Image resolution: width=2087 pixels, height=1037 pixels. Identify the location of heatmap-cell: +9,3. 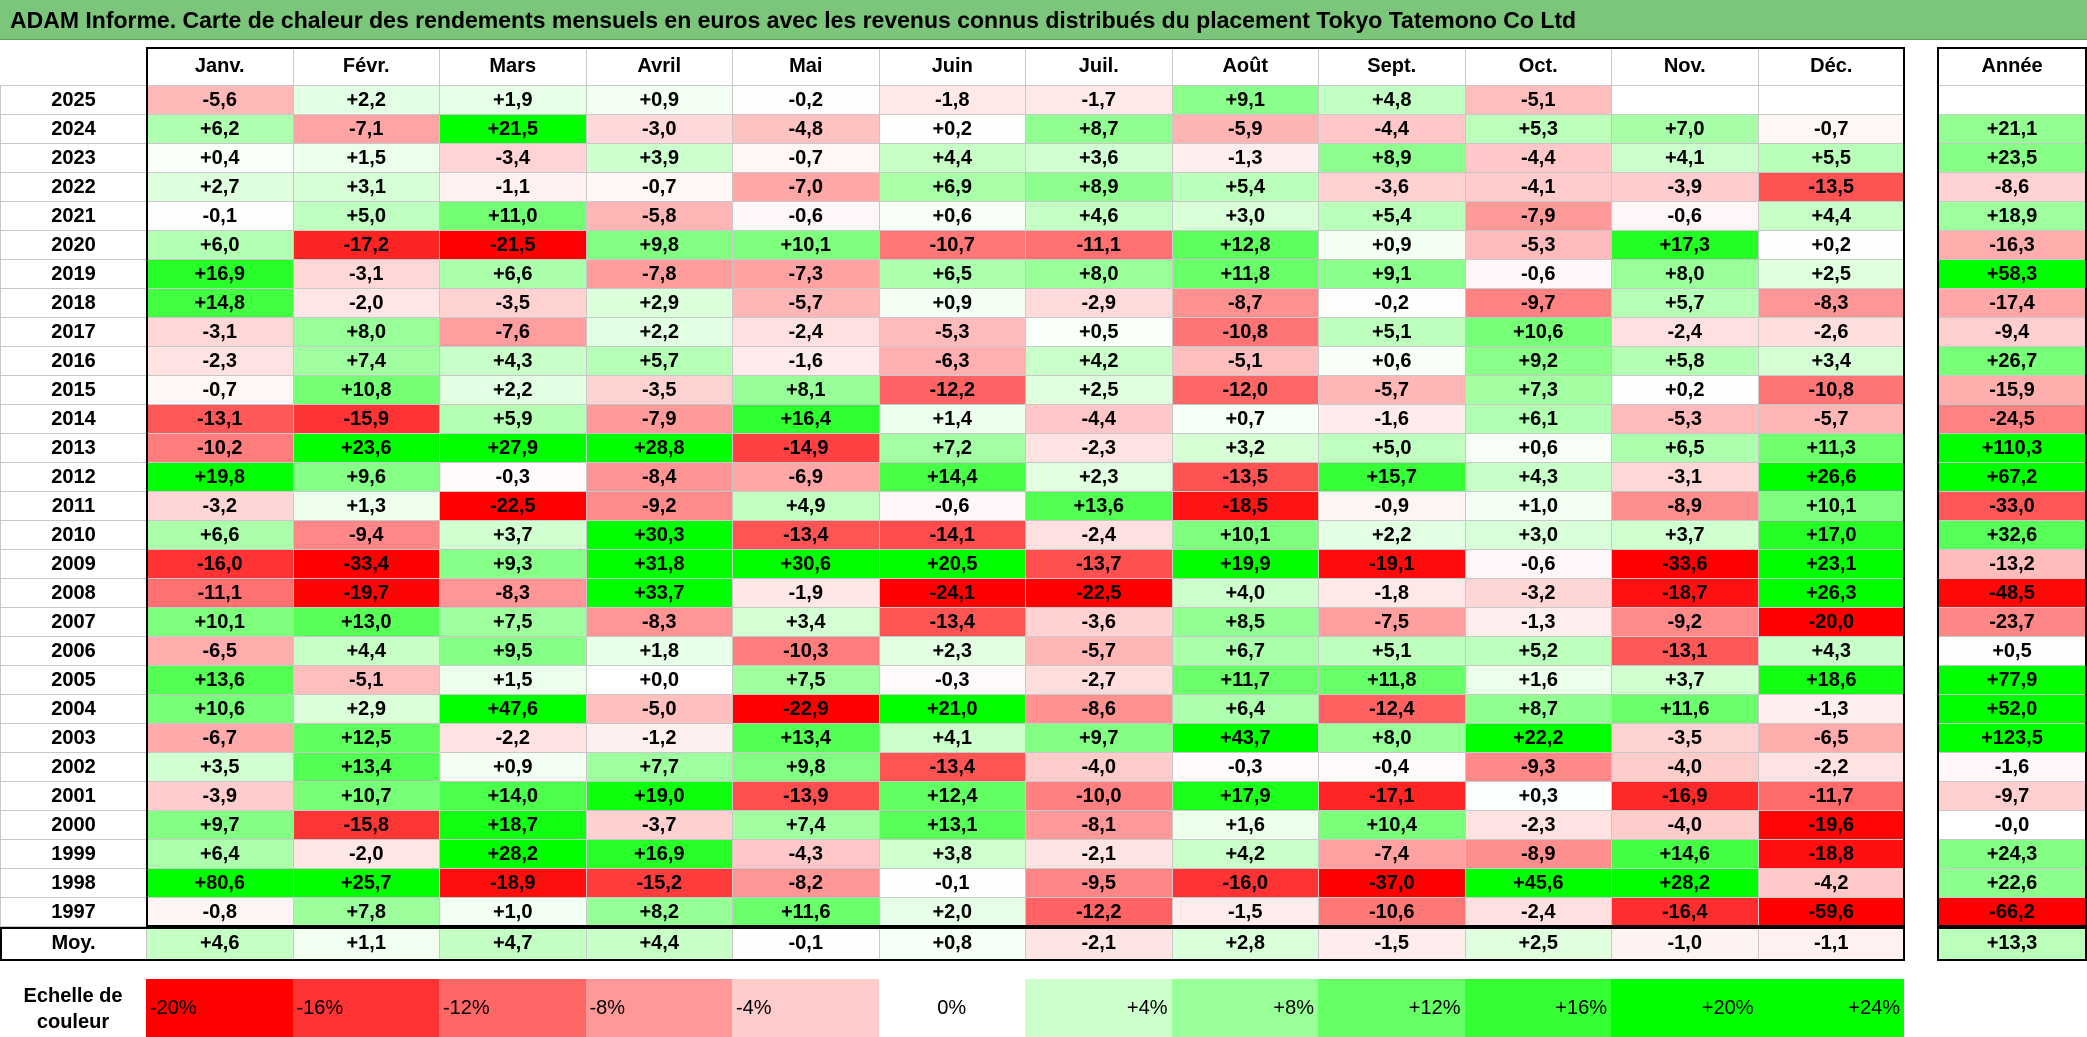
(513, 564).